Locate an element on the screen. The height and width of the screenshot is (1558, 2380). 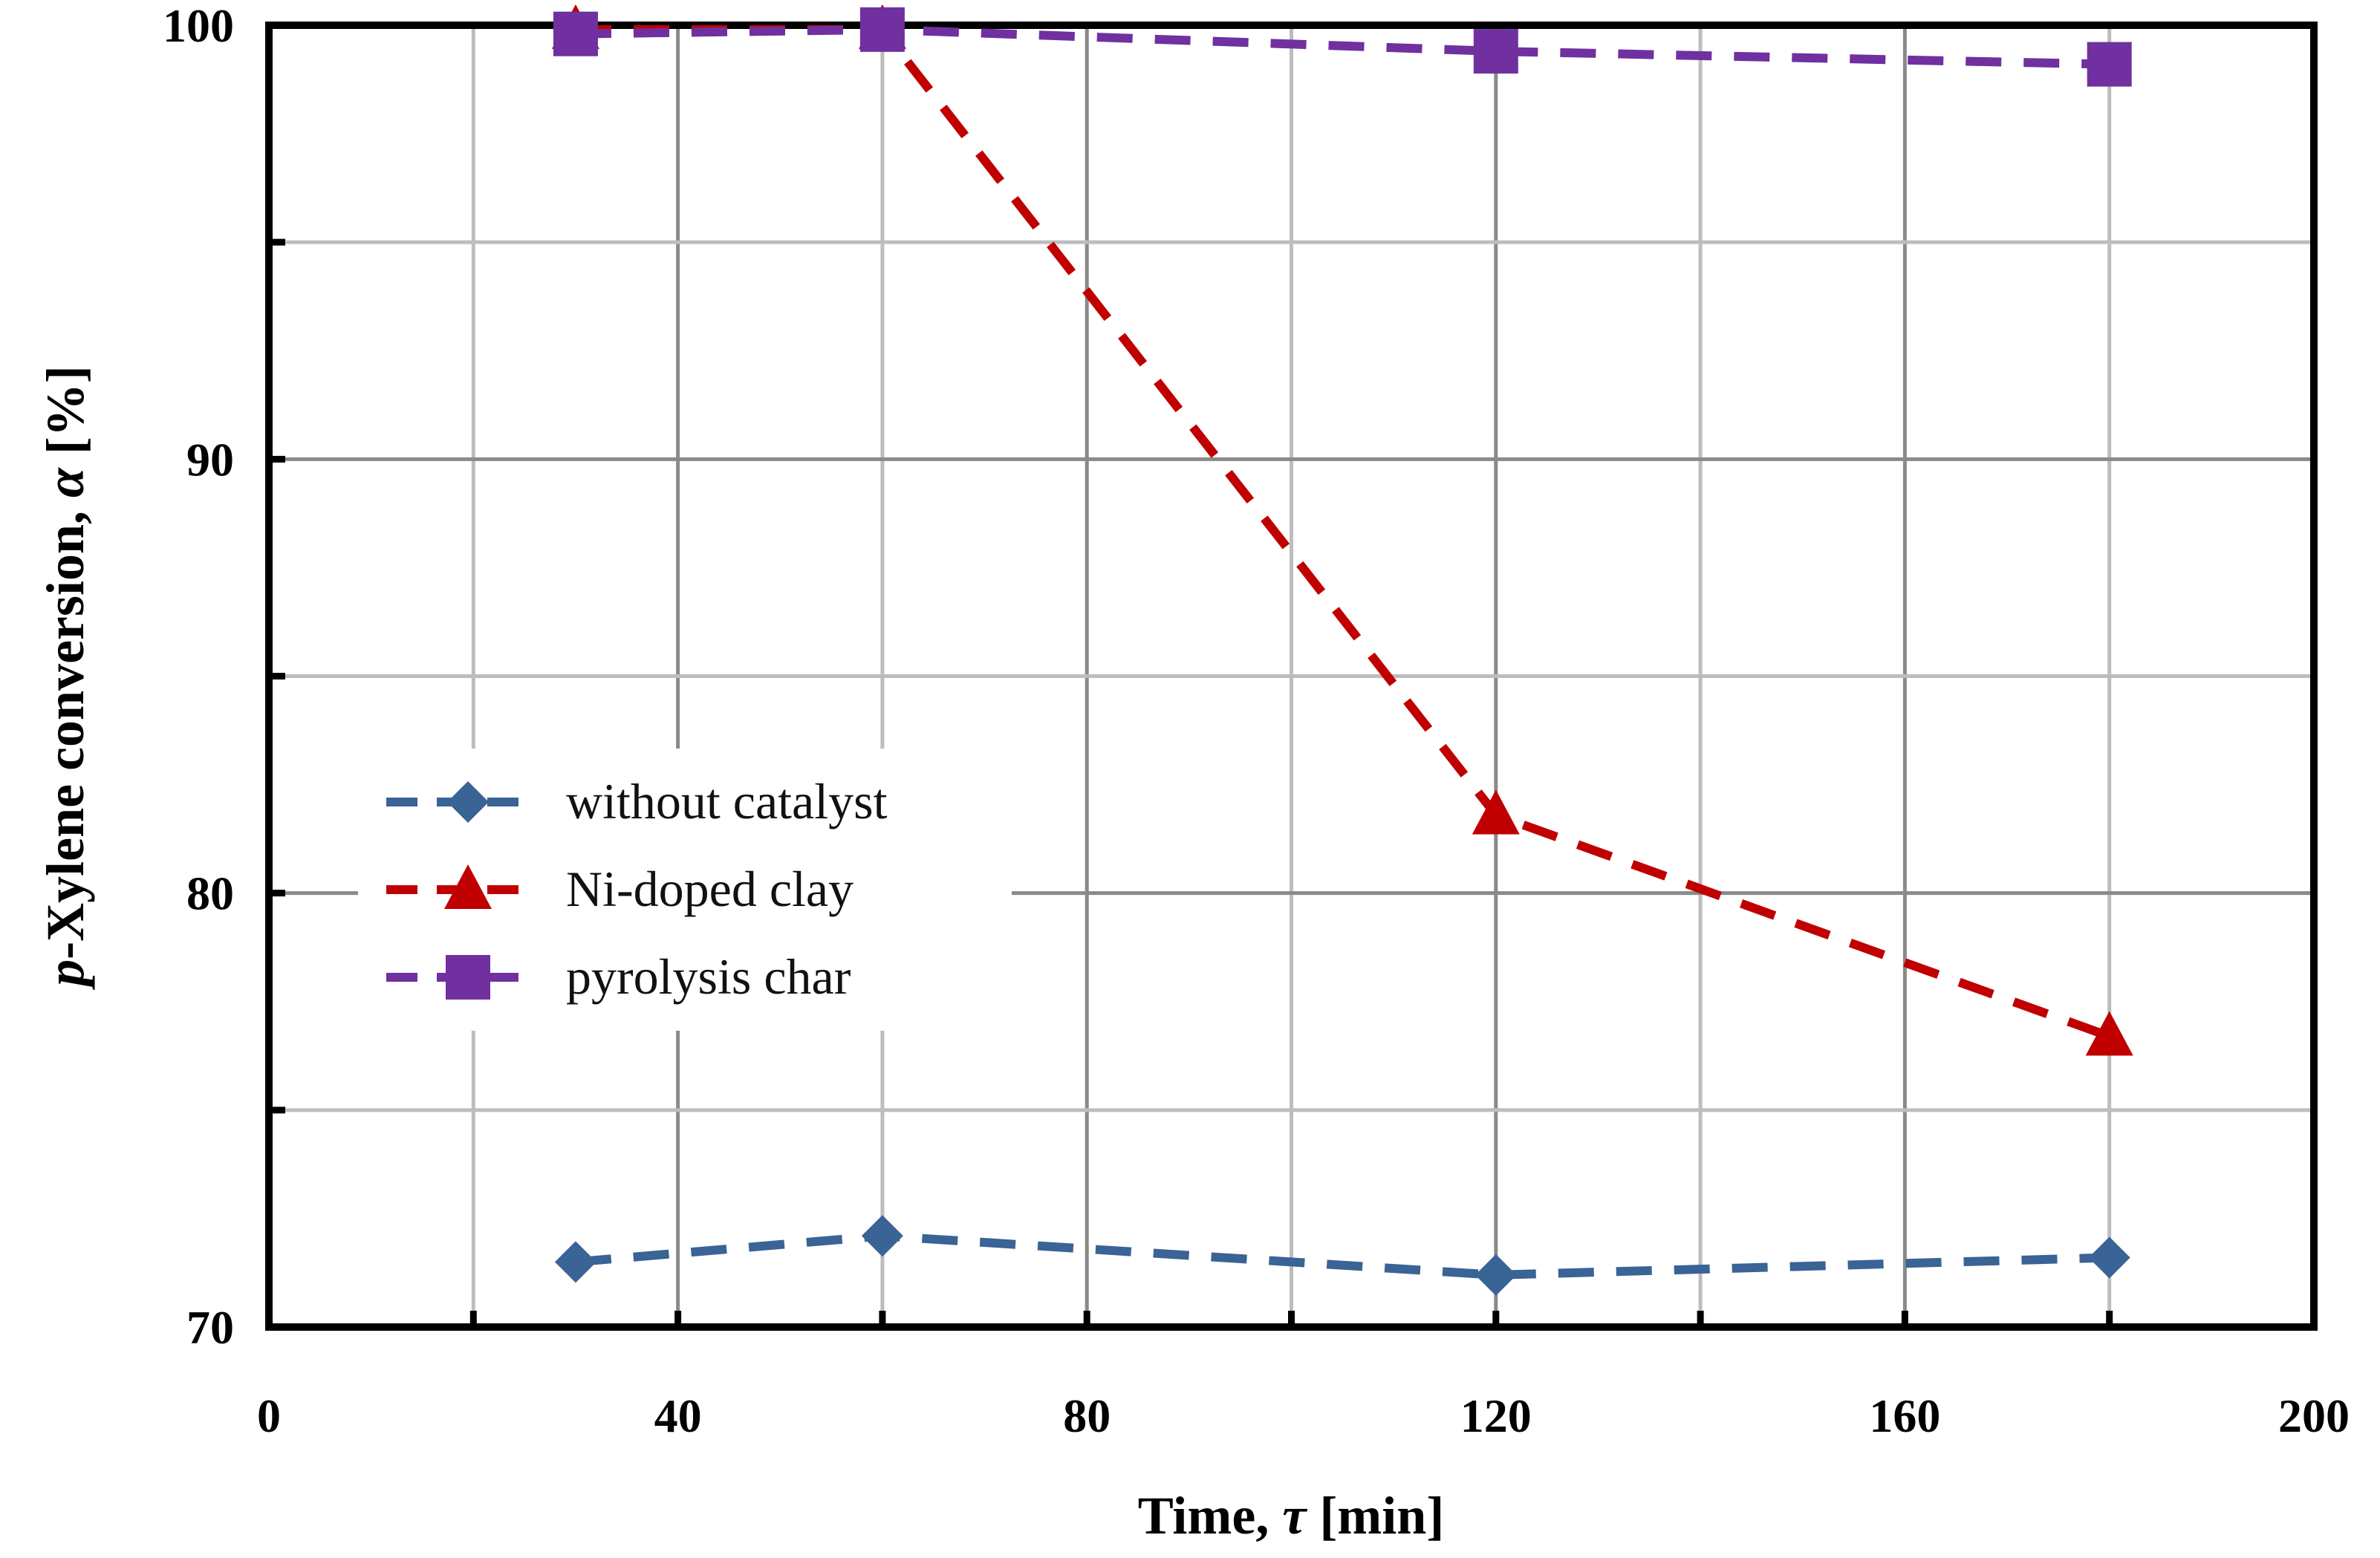
x-tick-label: 80 is located at coordinates (1087, 1415).